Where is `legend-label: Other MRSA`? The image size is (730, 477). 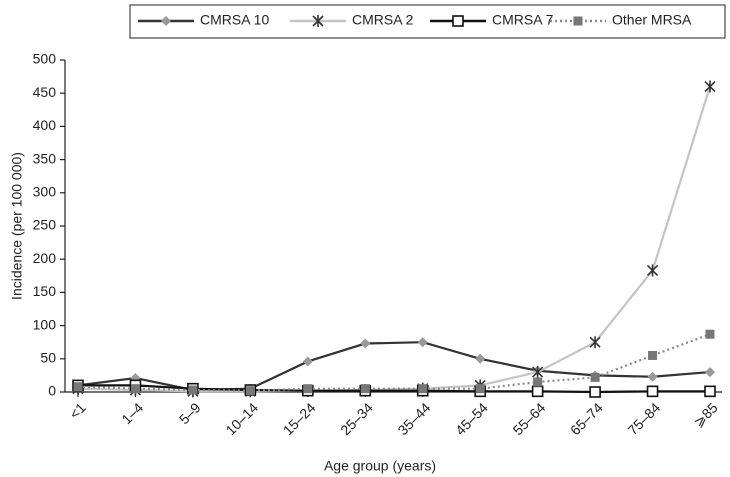 legend-label: Other MRSA is located at coordinates (652, 20).